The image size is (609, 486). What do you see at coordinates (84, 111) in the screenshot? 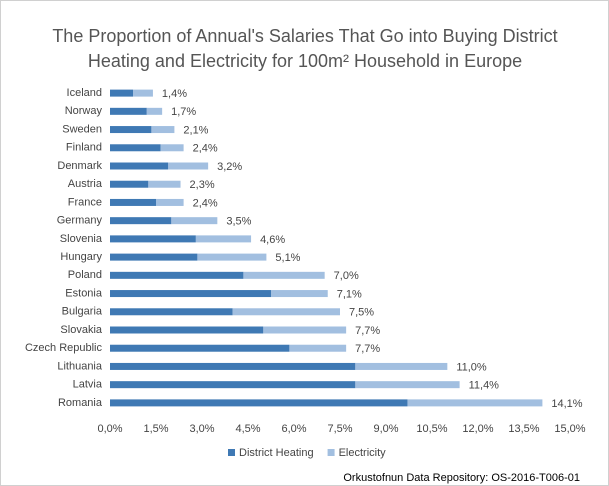
I see `y-tick-label: Norway` at bounding box center [84, 111].